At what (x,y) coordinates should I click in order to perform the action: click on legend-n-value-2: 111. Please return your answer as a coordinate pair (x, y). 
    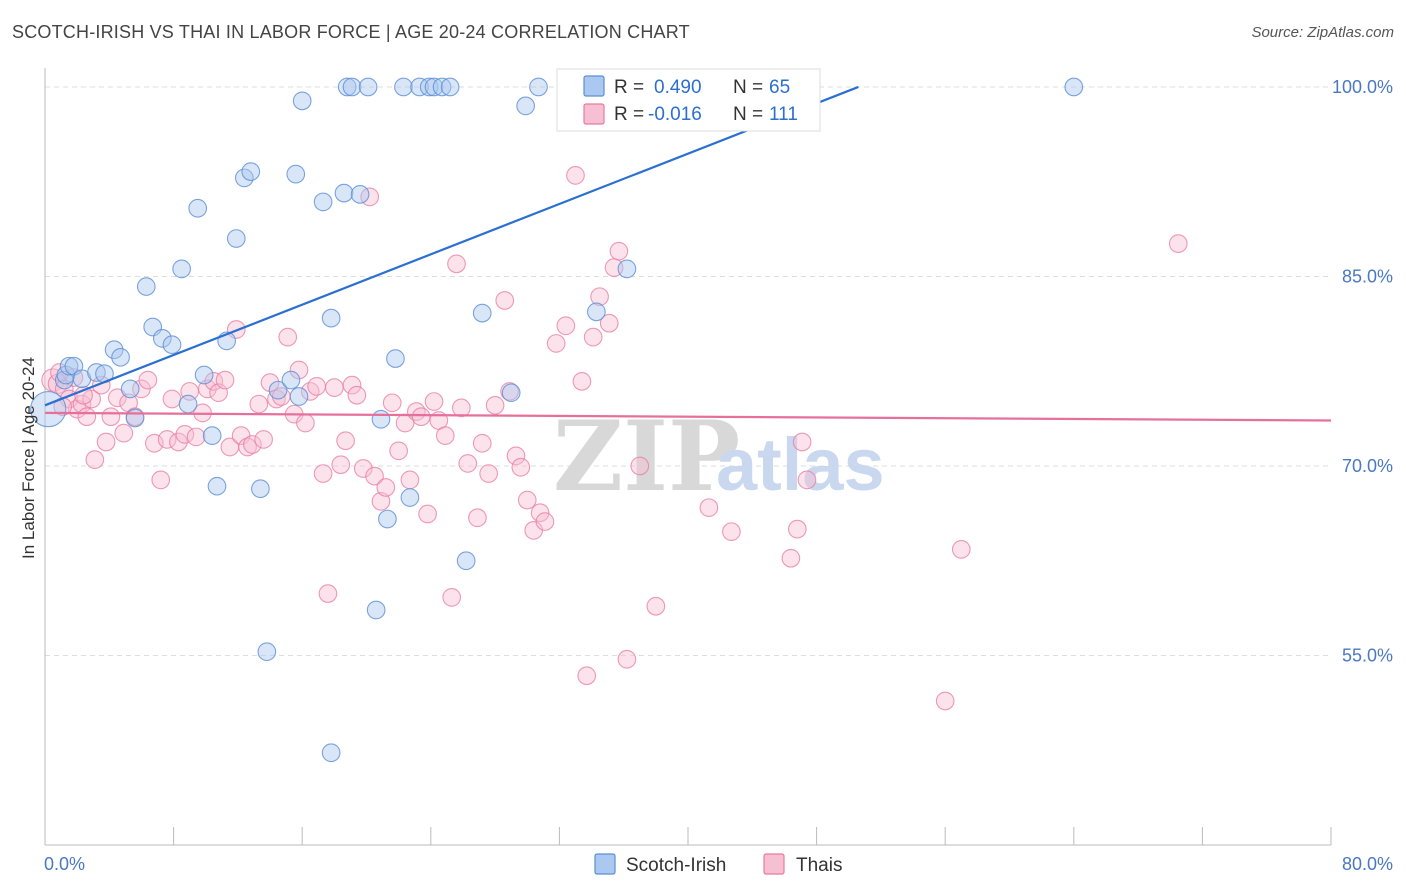
    Looking at the image, I should click on (783, 114).